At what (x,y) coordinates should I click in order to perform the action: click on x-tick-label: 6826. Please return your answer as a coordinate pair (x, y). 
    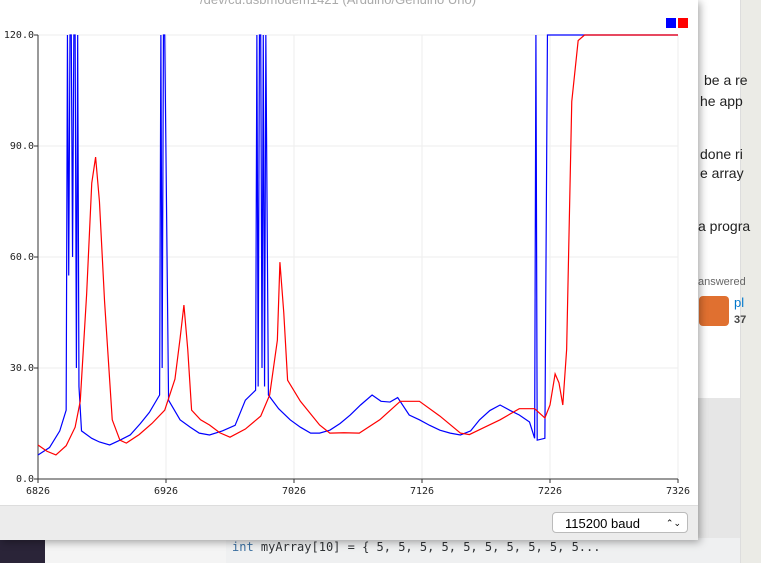
    Looking at the image, I should click on (38, 491).